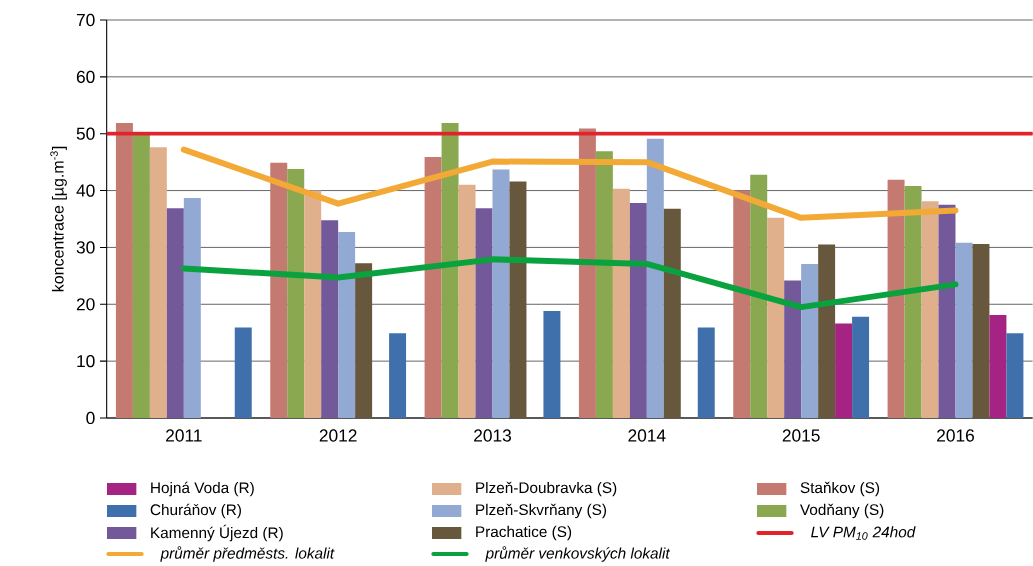  I want to click on legend-label: průměr předměsts. lokalit, so click(247, 554).